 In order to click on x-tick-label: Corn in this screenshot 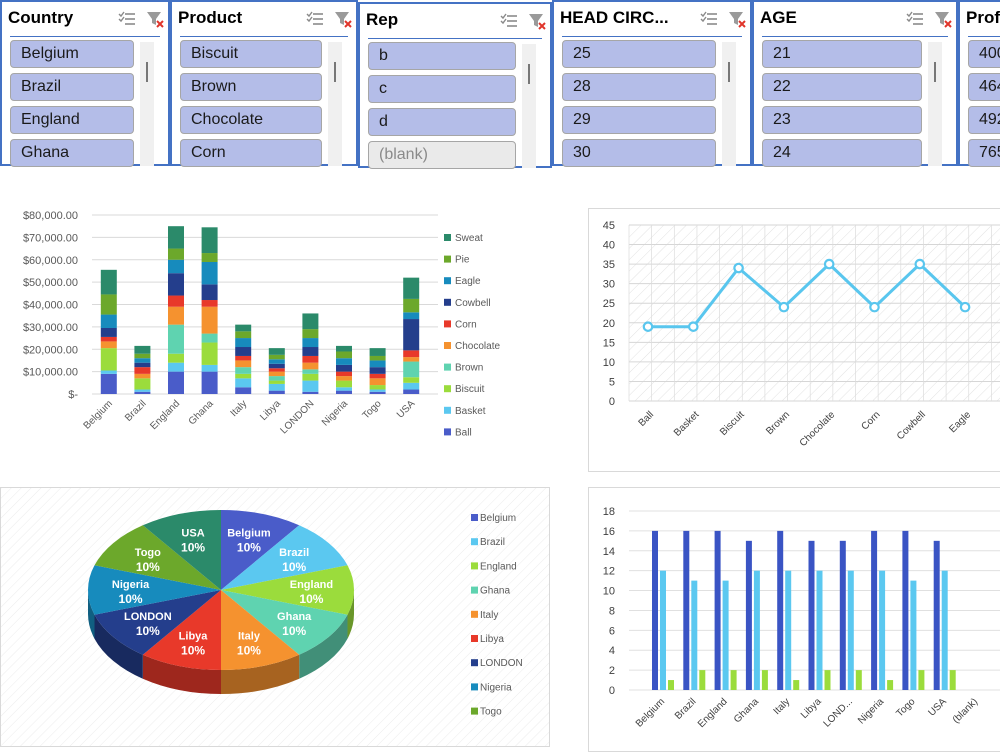, I will do `click(871, 420)`.